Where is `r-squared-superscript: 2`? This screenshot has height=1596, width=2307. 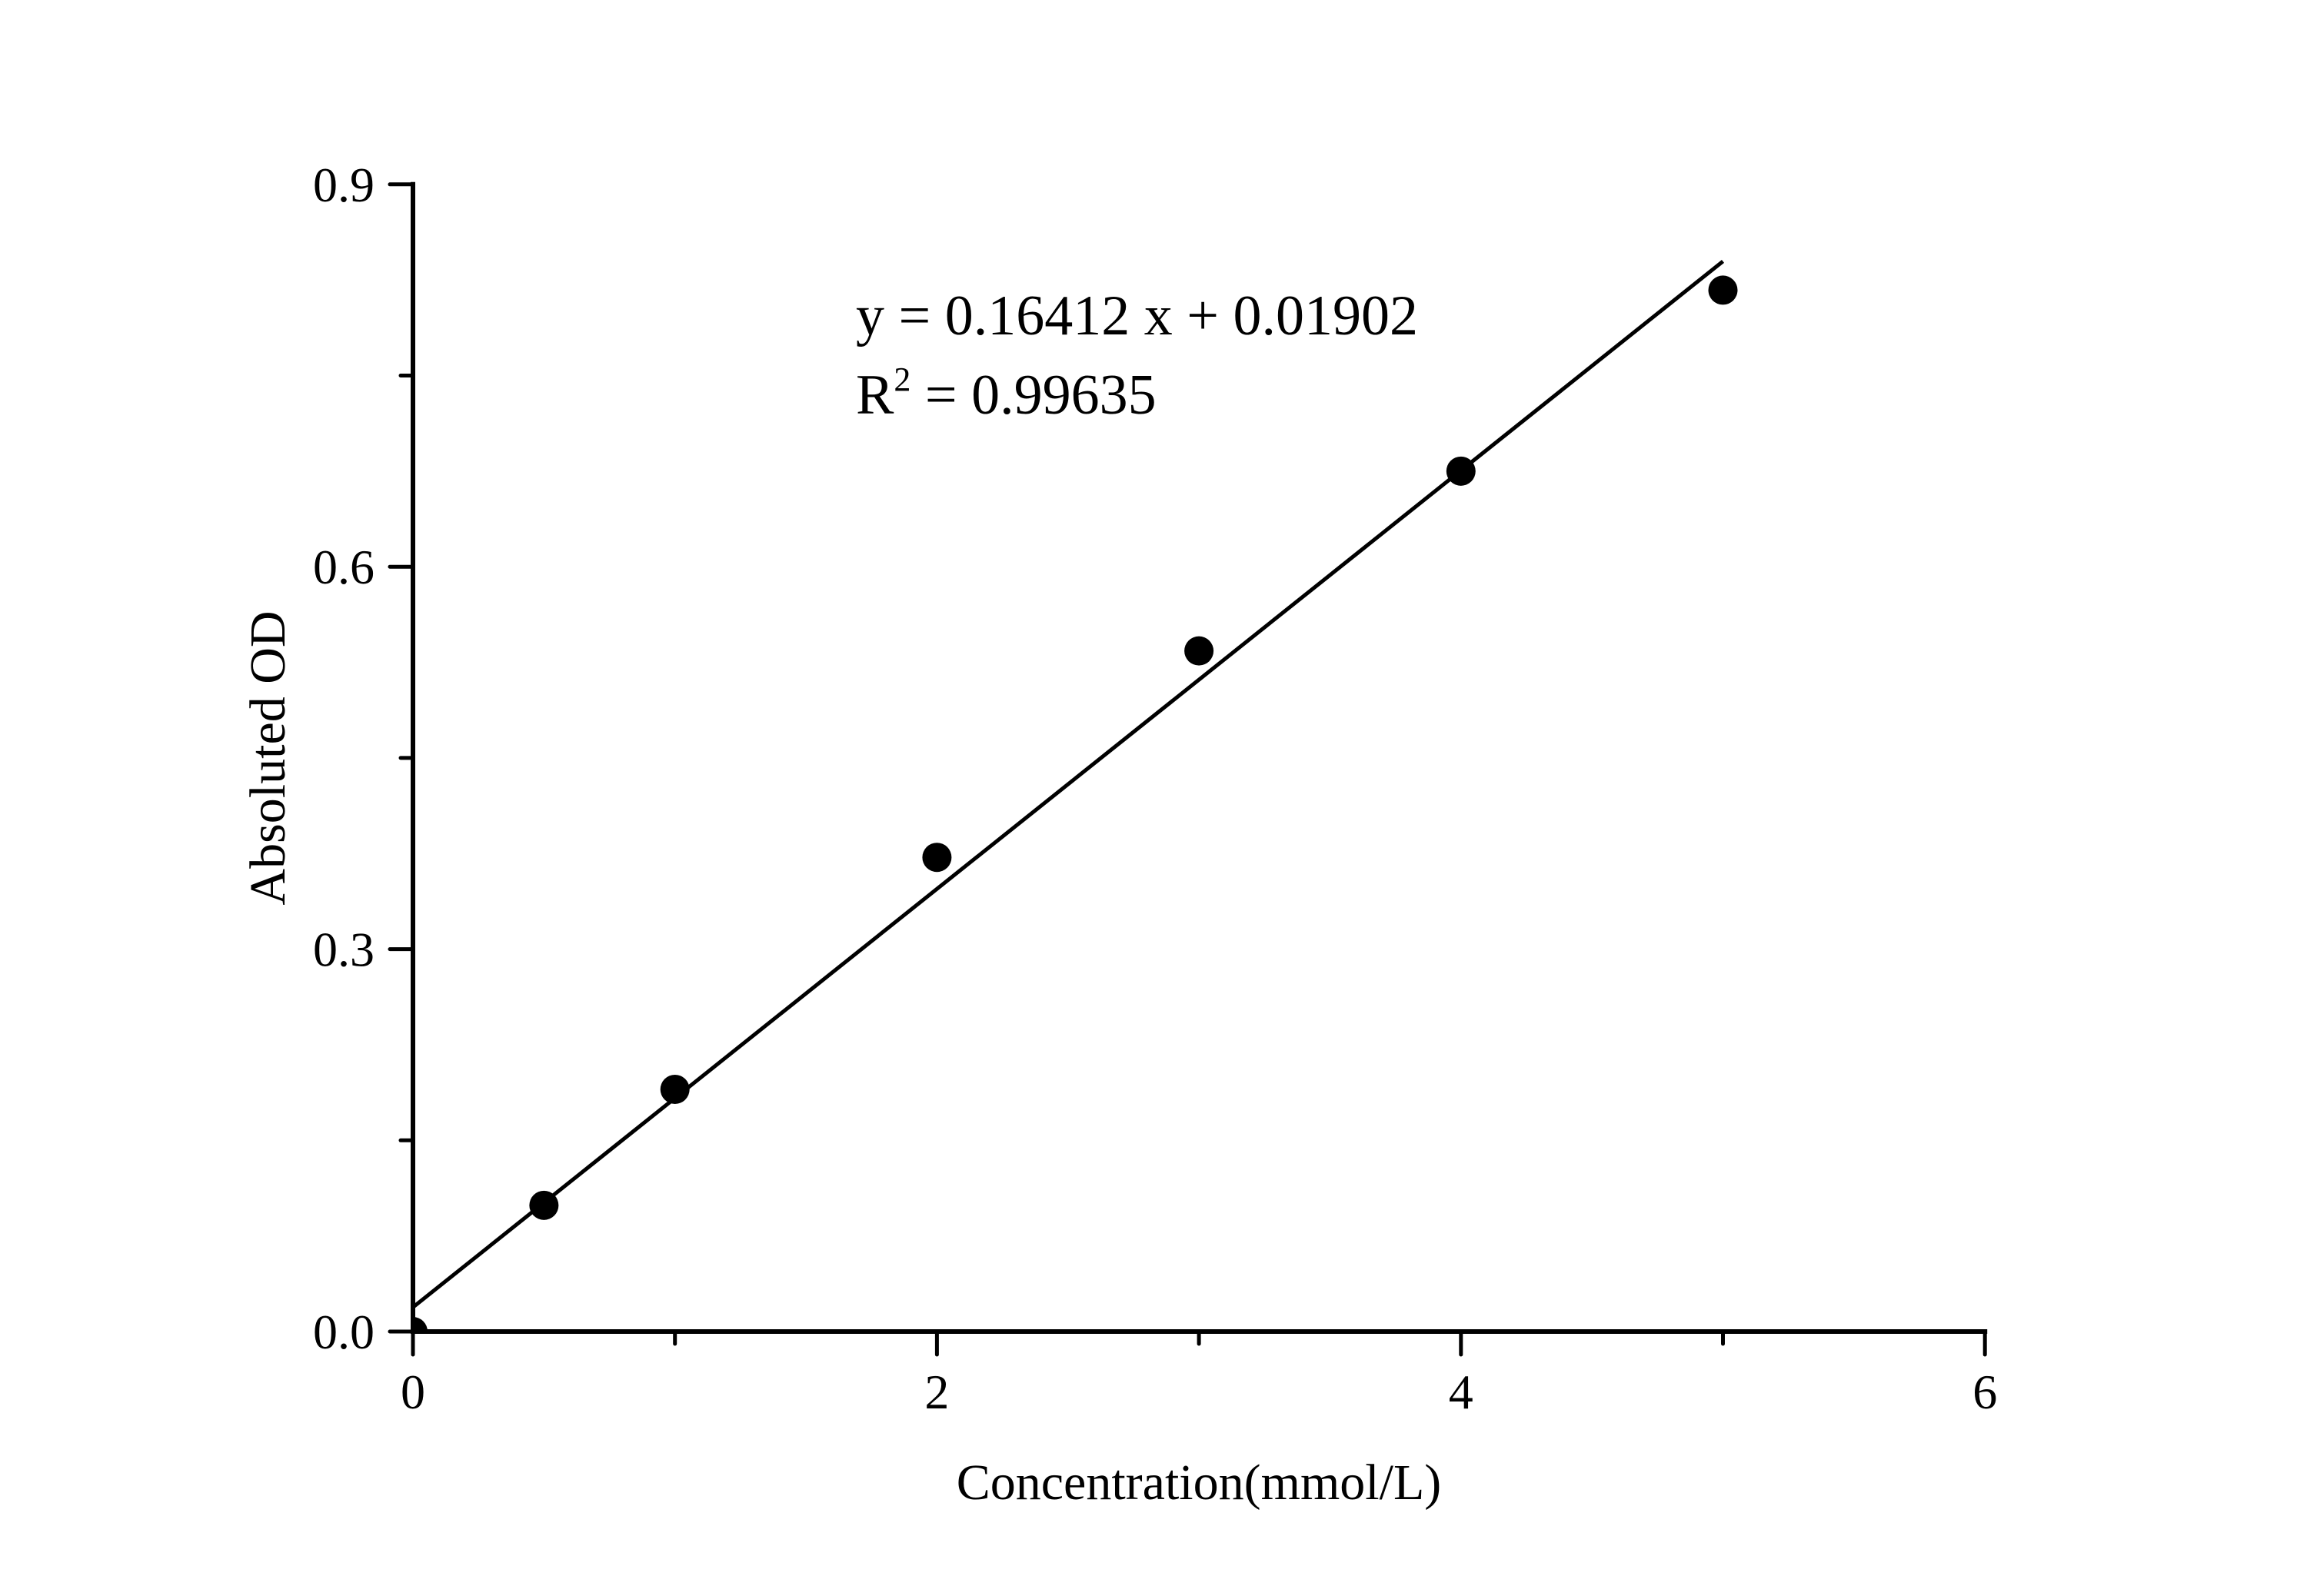 r-squared-superscript: 2 is located at coordinates (902, 379).